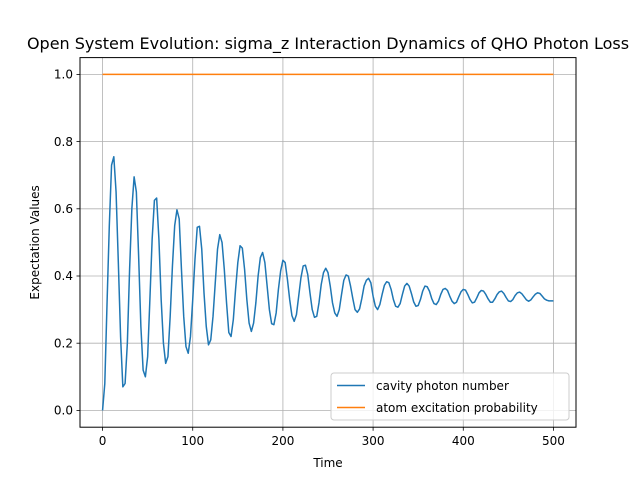  I want to click on x-tick-label: 400, so click(463, 441).